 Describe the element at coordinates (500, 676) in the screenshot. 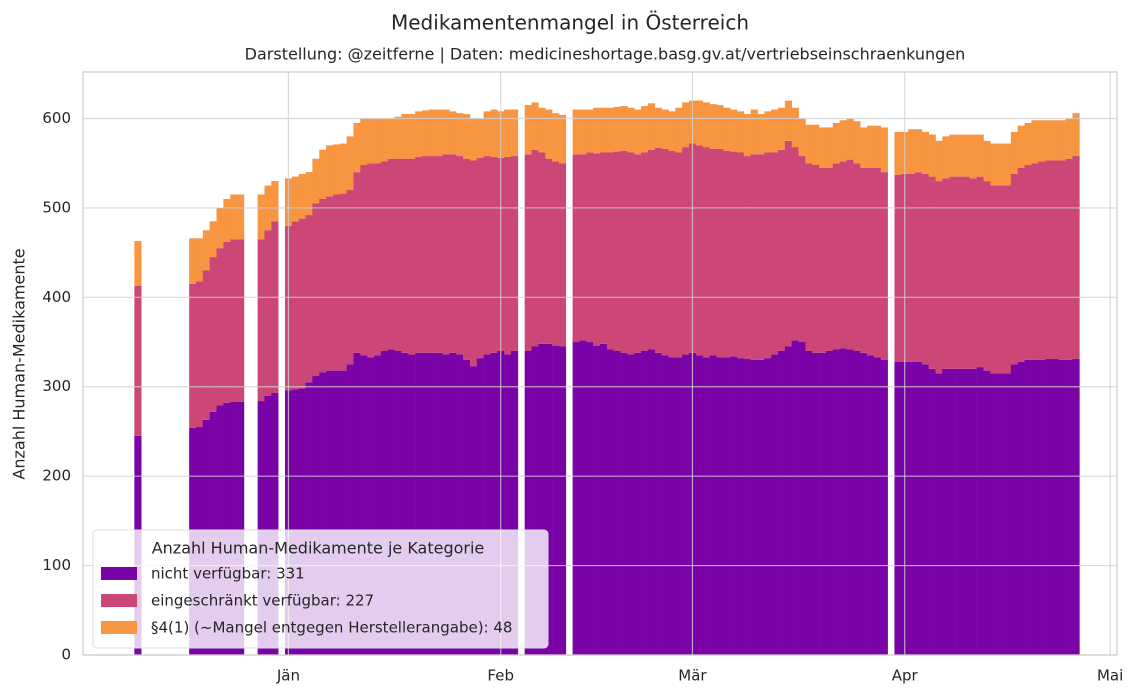

I see `x-tick-label: Feb` at that location.